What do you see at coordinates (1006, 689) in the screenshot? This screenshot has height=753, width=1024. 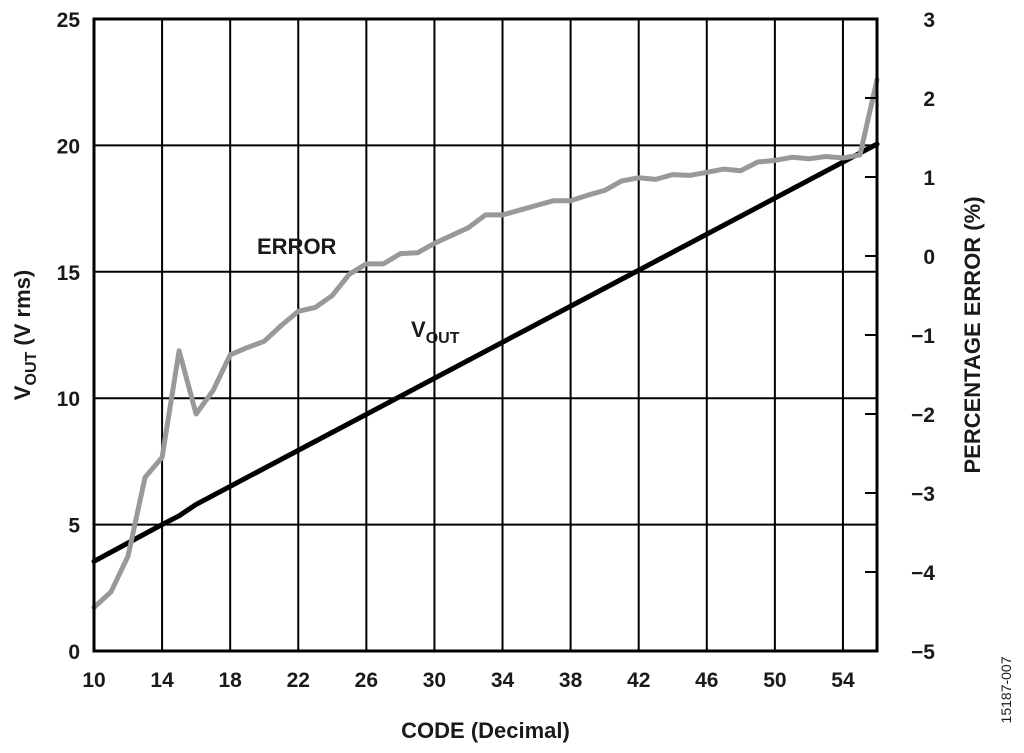 I see `figure-id: 15187-007` at bounding box center [1006, 689].